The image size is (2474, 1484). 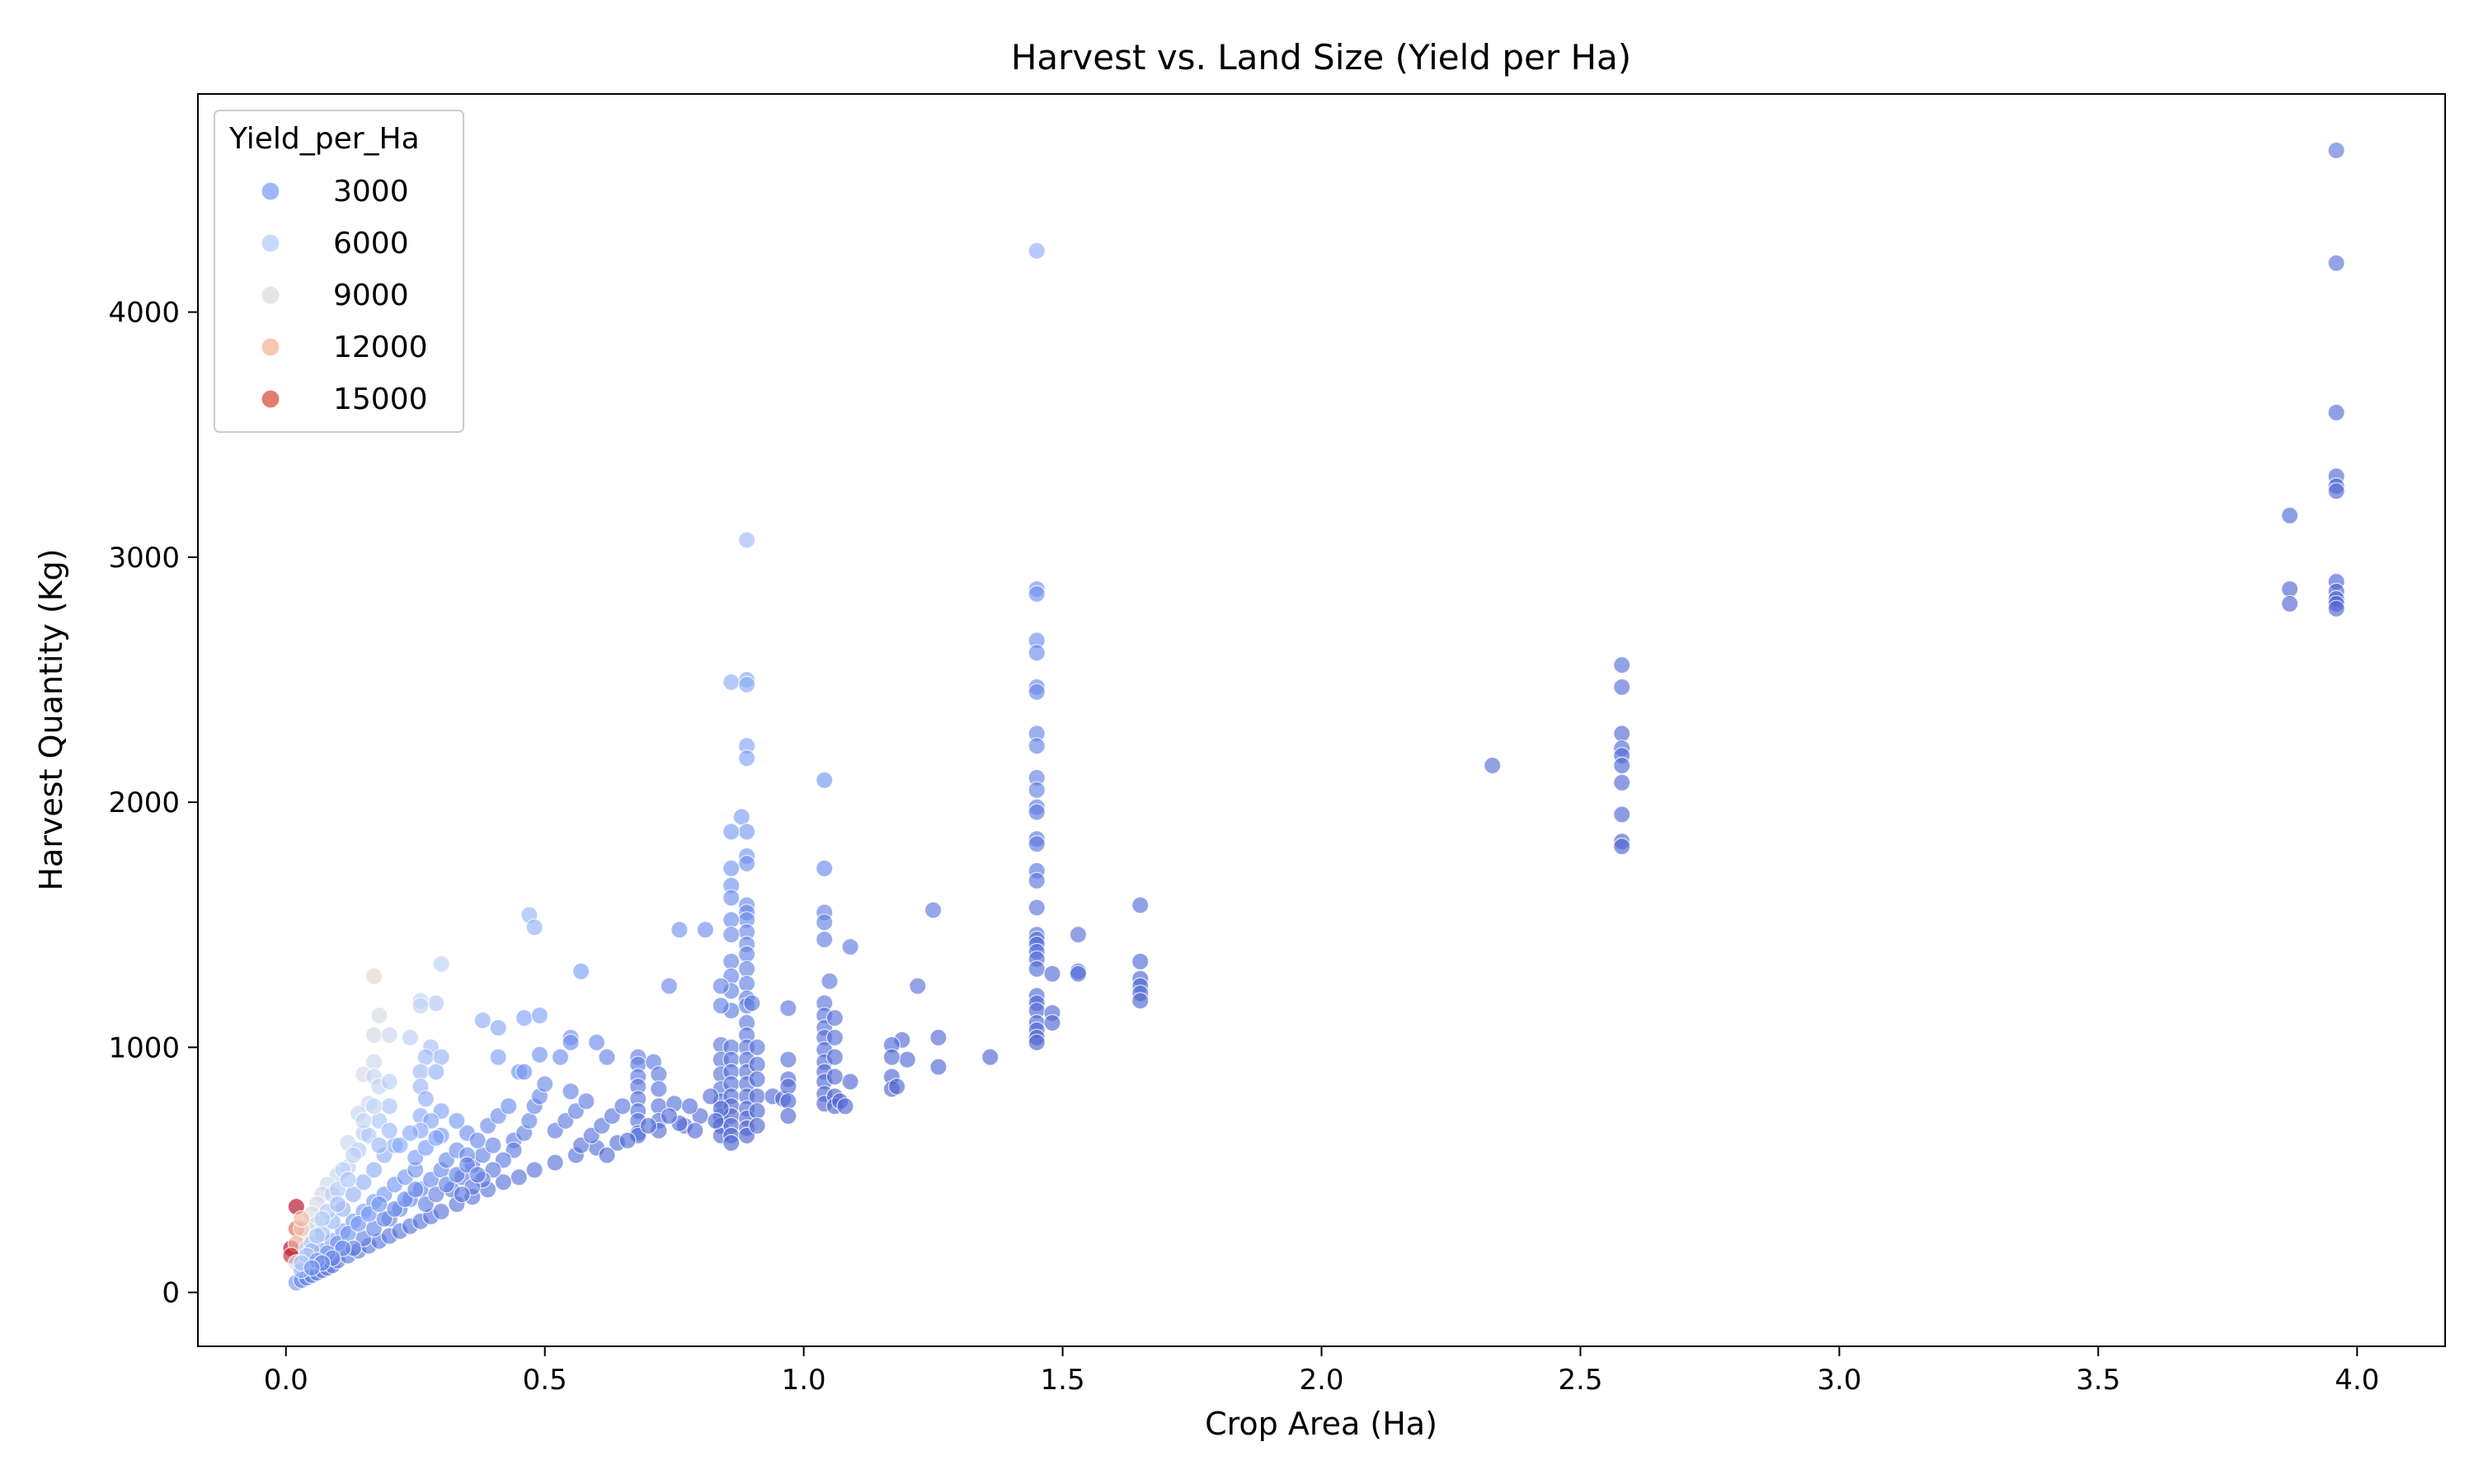 What do you see at coordinates (144, 1047) in the screenshot?
I see `y-tick-label: 1000` at bounding box center [144, 1047].